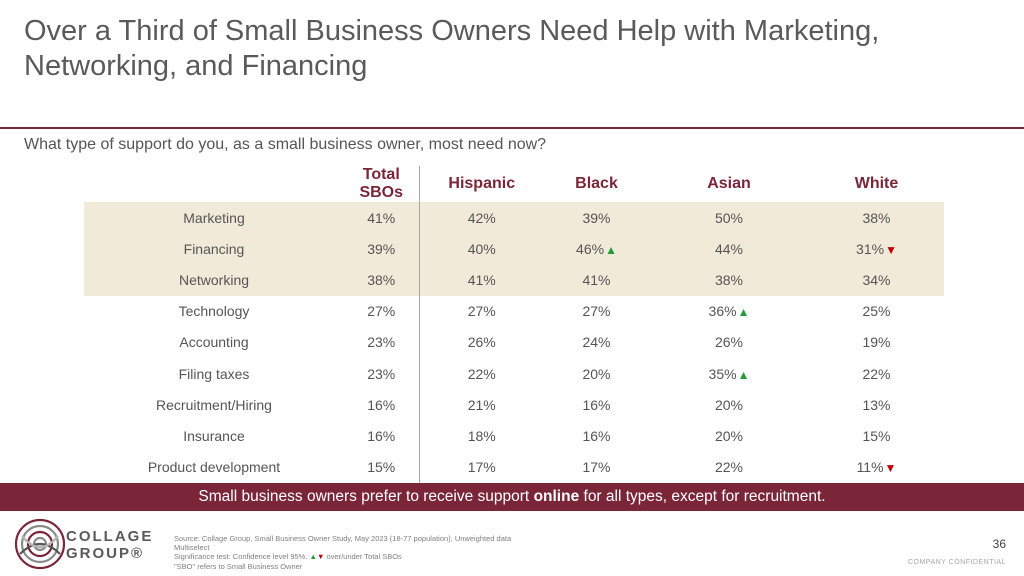  I want to click on row-label: Marketing, so click(214, 218).